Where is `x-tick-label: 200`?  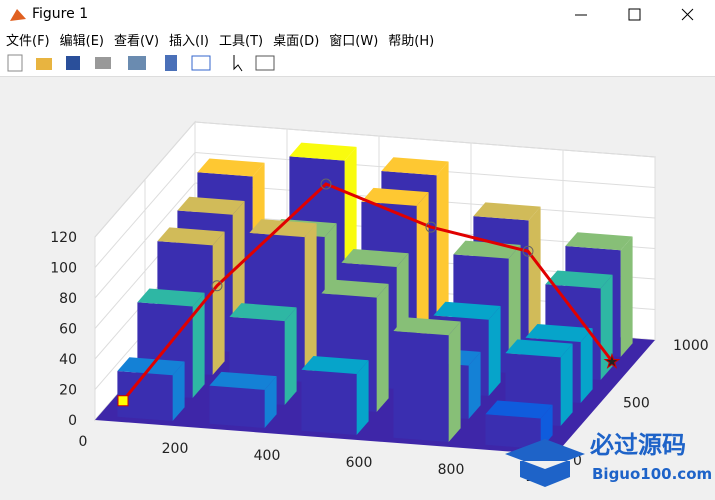
x-tick-label: 200 is located at coordinates (175, 449).